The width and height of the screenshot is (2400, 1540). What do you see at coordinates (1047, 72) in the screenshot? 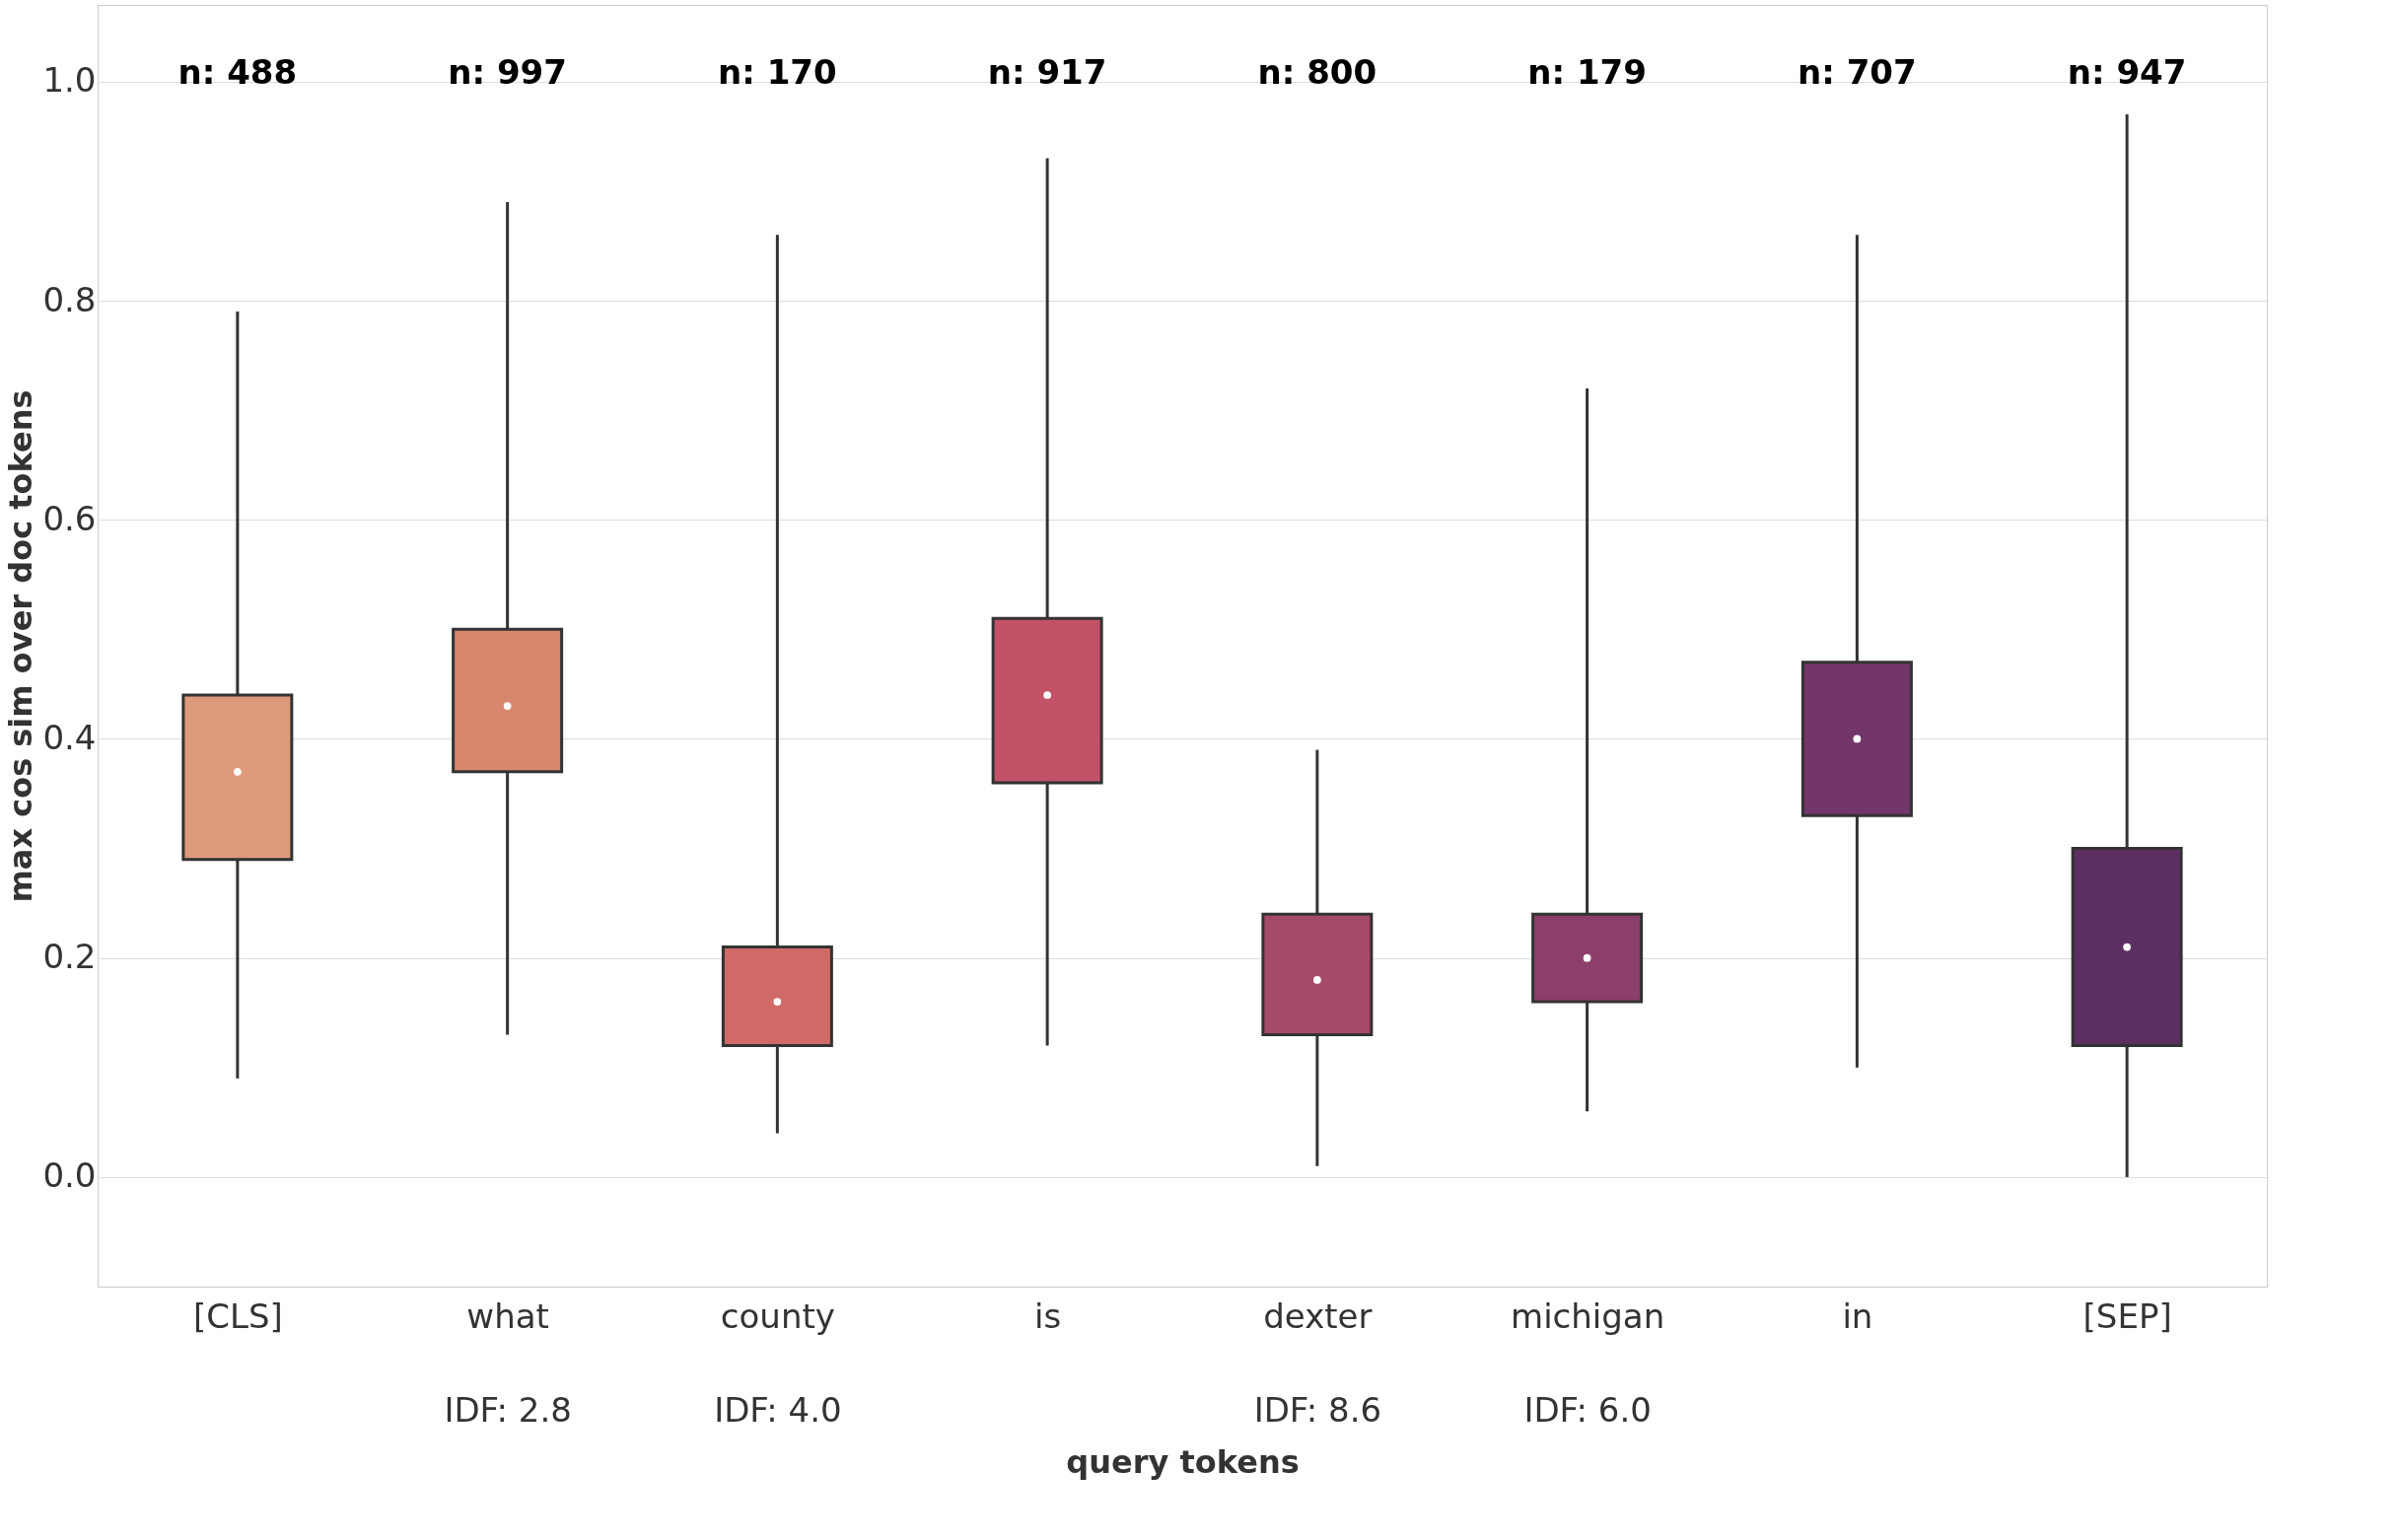
I see `annotation: n: 917` at bounding box center [1047, 72].